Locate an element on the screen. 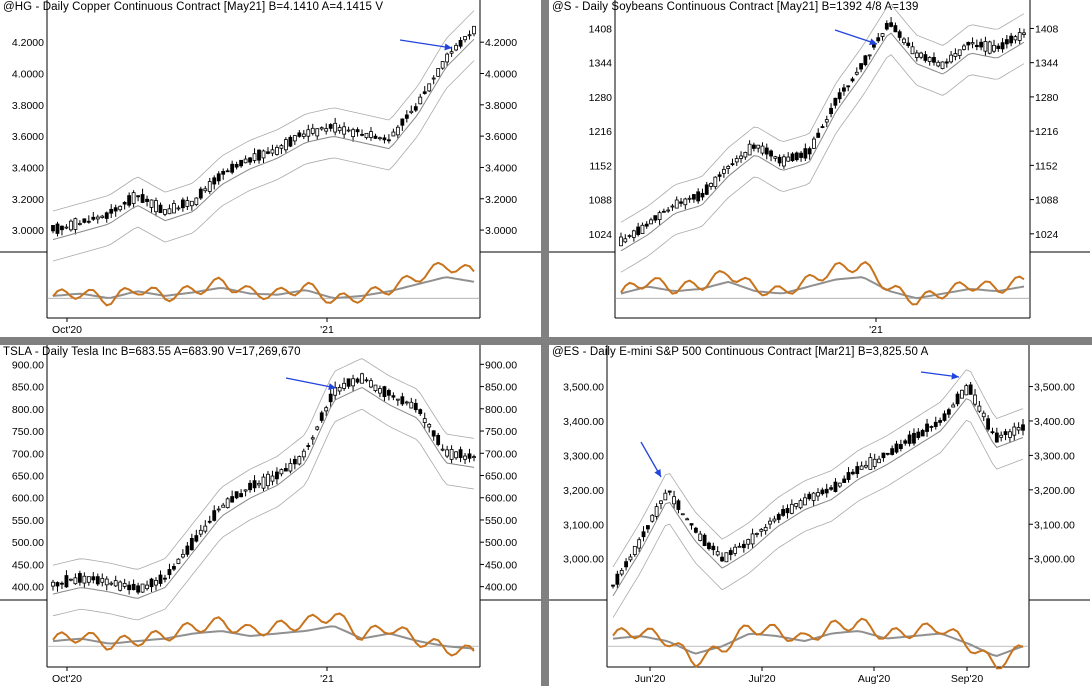 The height and width of the screenshot is (686, 1092). arrow-shaft is located at coordinates (426, 44).